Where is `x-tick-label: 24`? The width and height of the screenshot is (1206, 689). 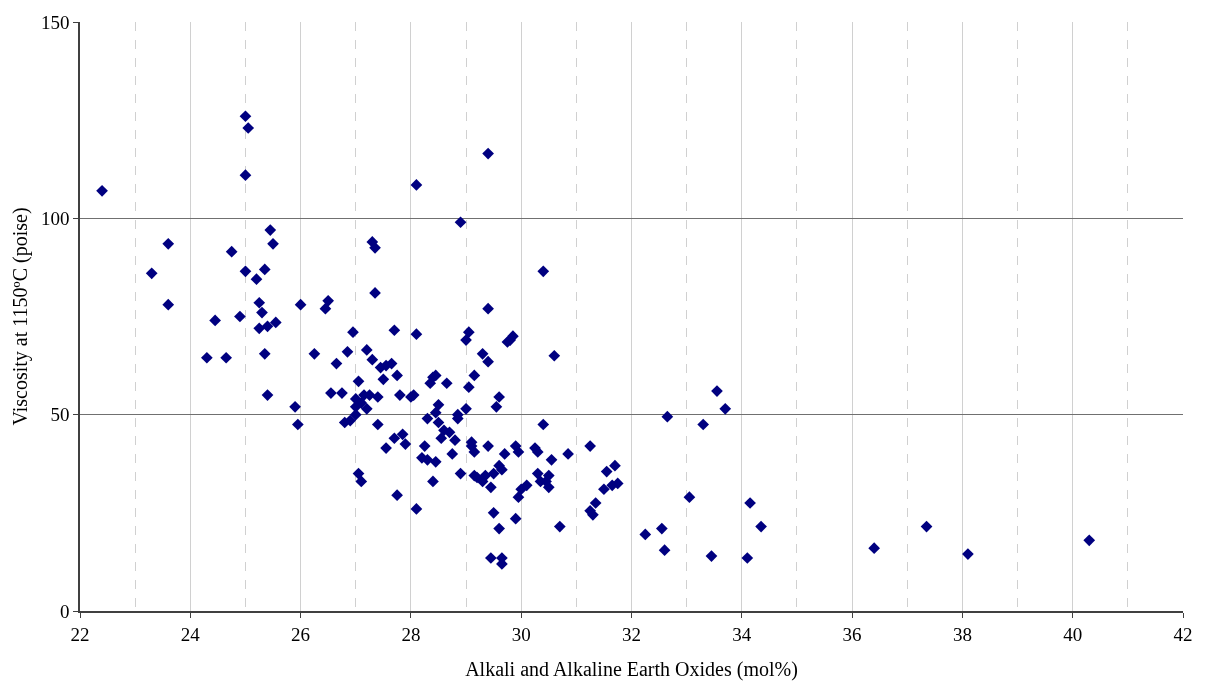
x-tick-label: 24 is located at coordinates (190, 634).